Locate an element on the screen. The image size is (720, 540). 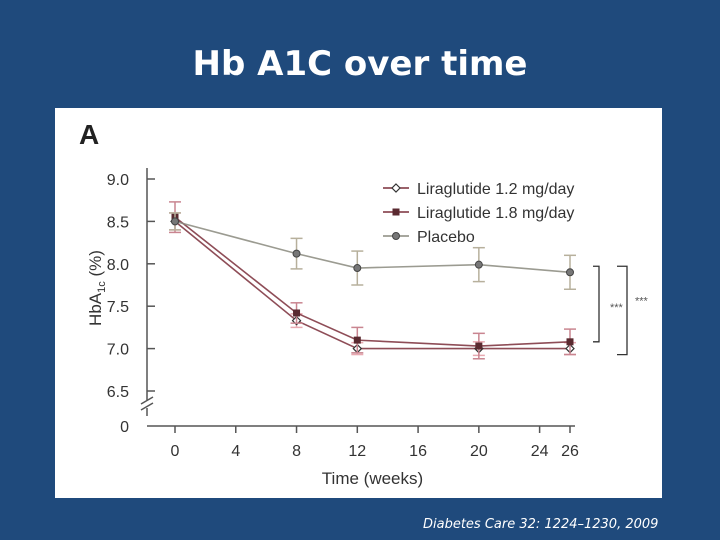
x-tick-label: 24 is located at coordinates (540, 451).